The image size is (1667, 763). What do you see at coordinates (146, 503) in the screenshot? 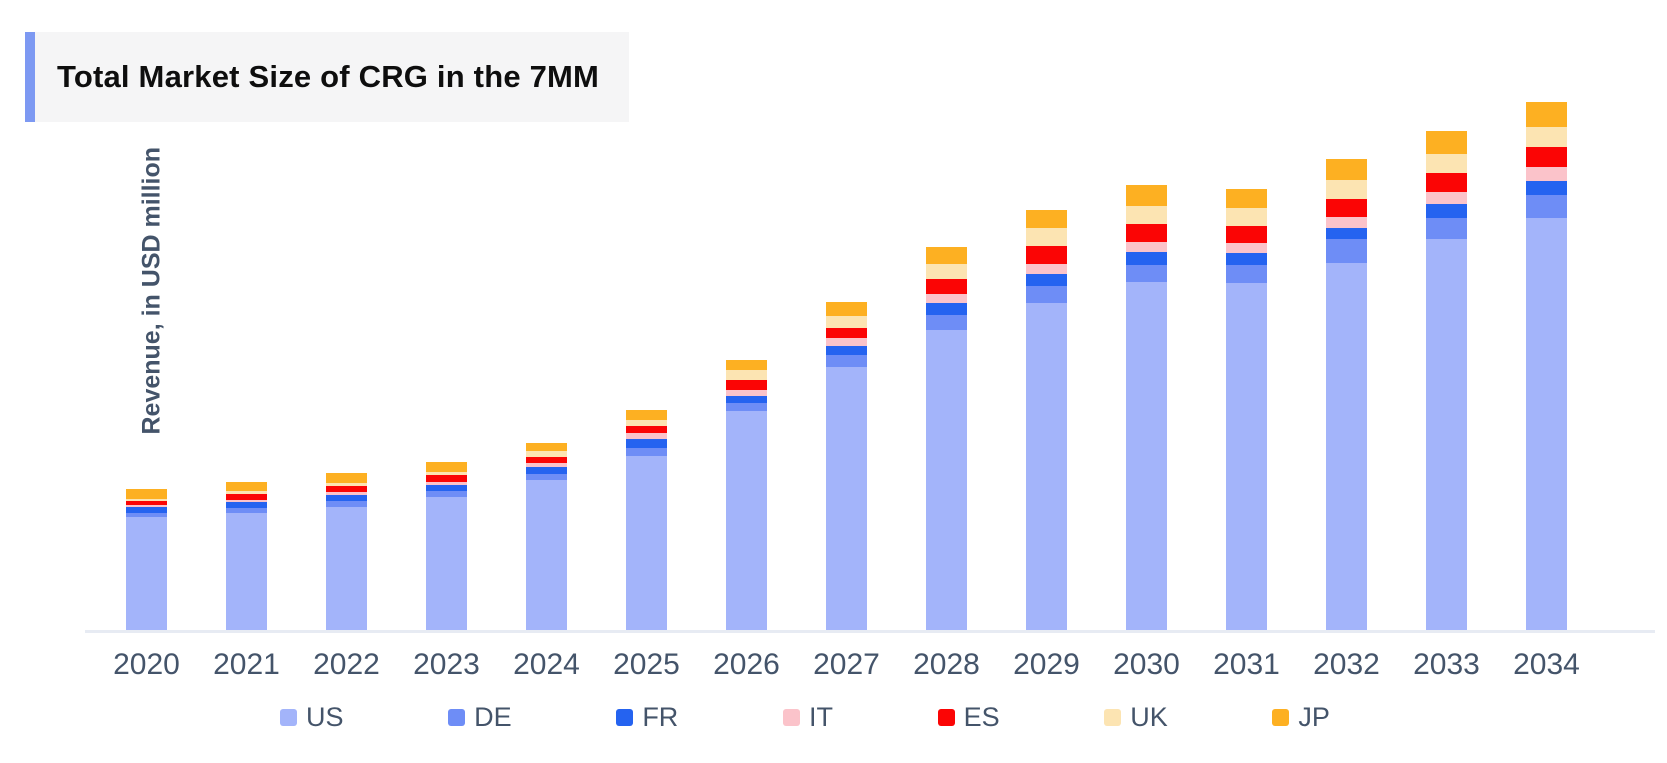
I see `bar-segment-ES-2020` at bounding box center [146, 503].